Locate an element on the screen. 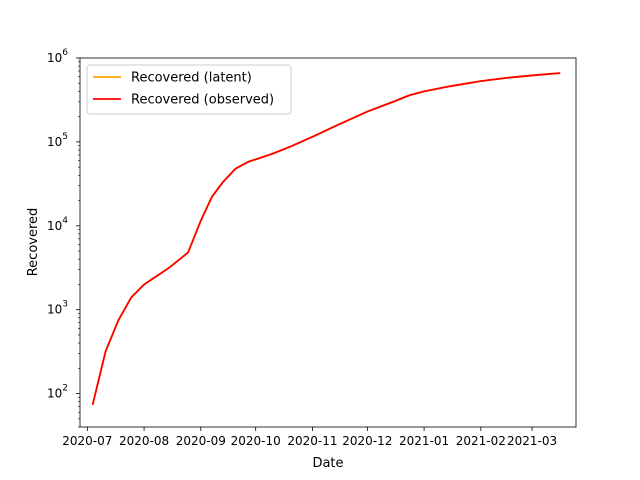  x-tick-label: 2020-12 is located at coordinates (367, 441).